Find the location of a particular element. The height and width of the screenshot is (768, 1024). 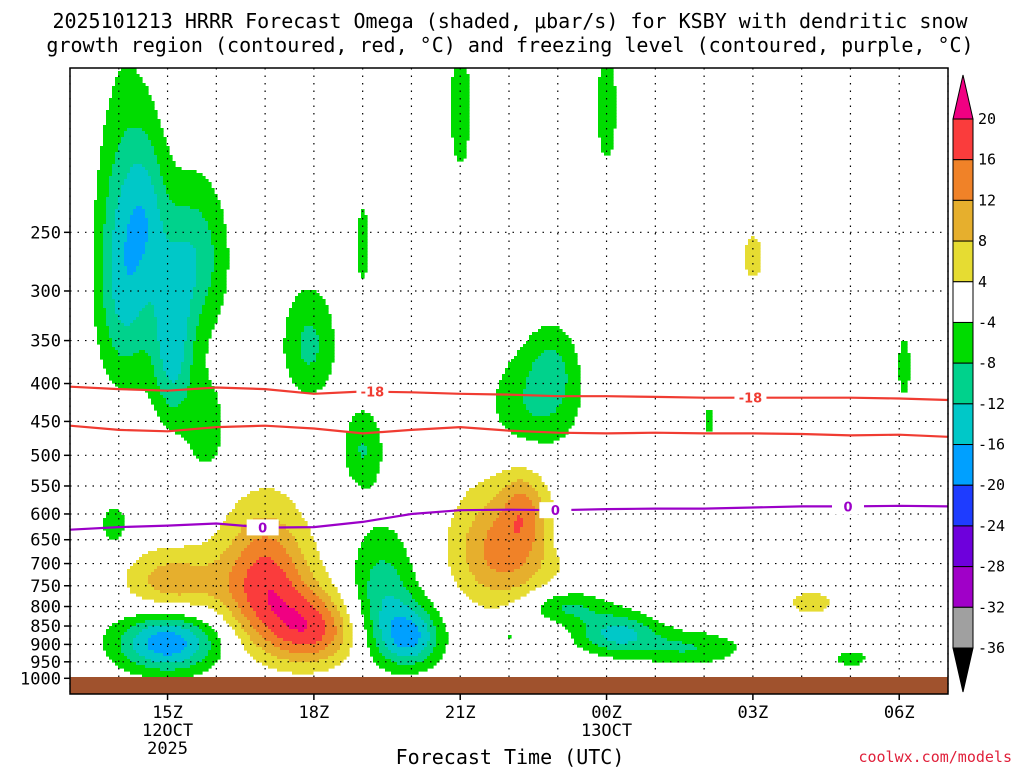

x-tick-label: 03Z is located at coordinates (753, 713).